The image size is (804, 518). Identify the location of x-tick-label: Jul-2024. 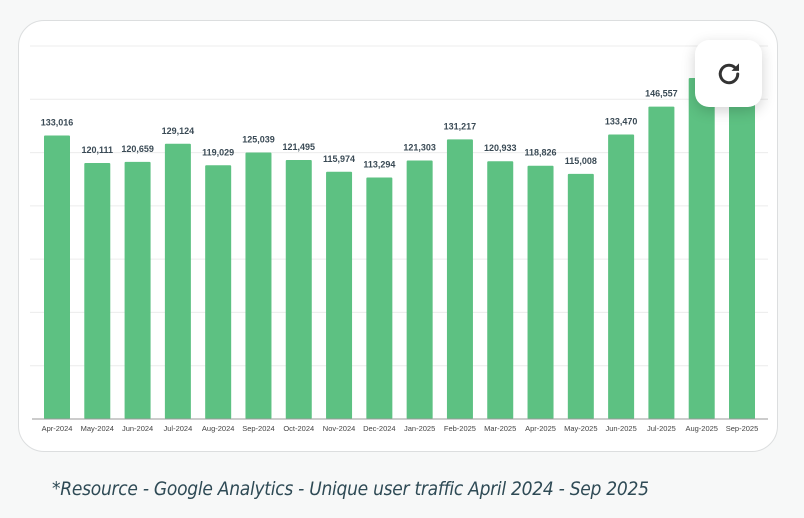
(177, 428).